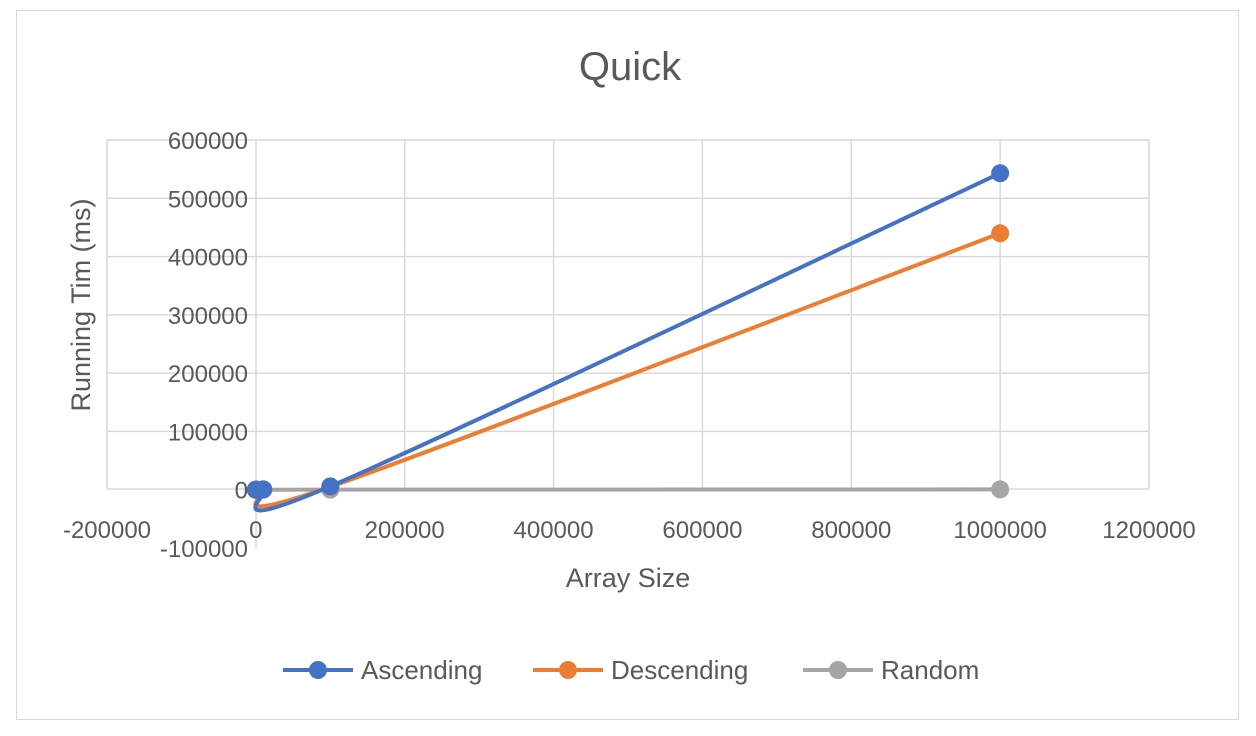  Describe the element at coordinates (255, 530) in the screenshot. I see `x-tick-label: 0` at that location.